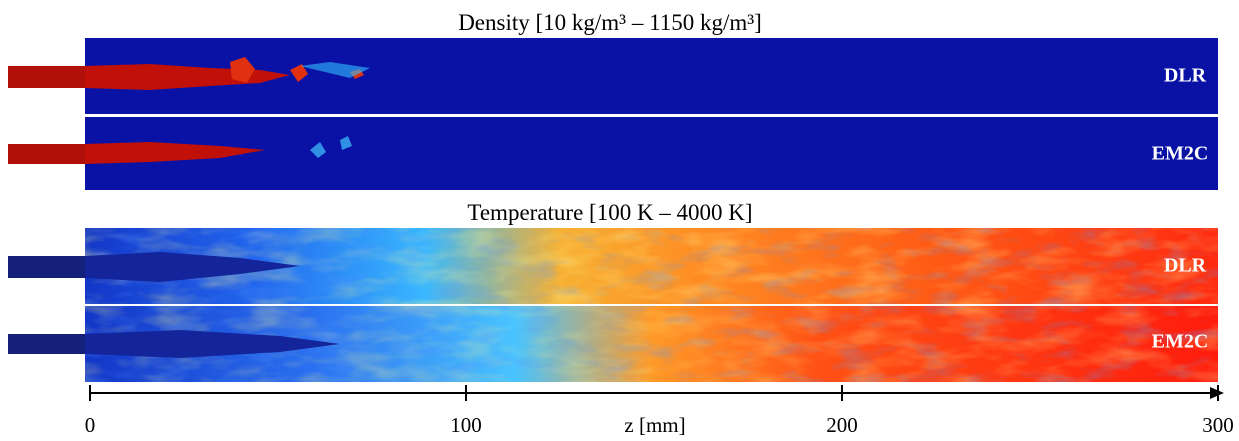  Describe the element at coordinates (842, 425) in the screenshot. I see `tick-label: 200` at that location.